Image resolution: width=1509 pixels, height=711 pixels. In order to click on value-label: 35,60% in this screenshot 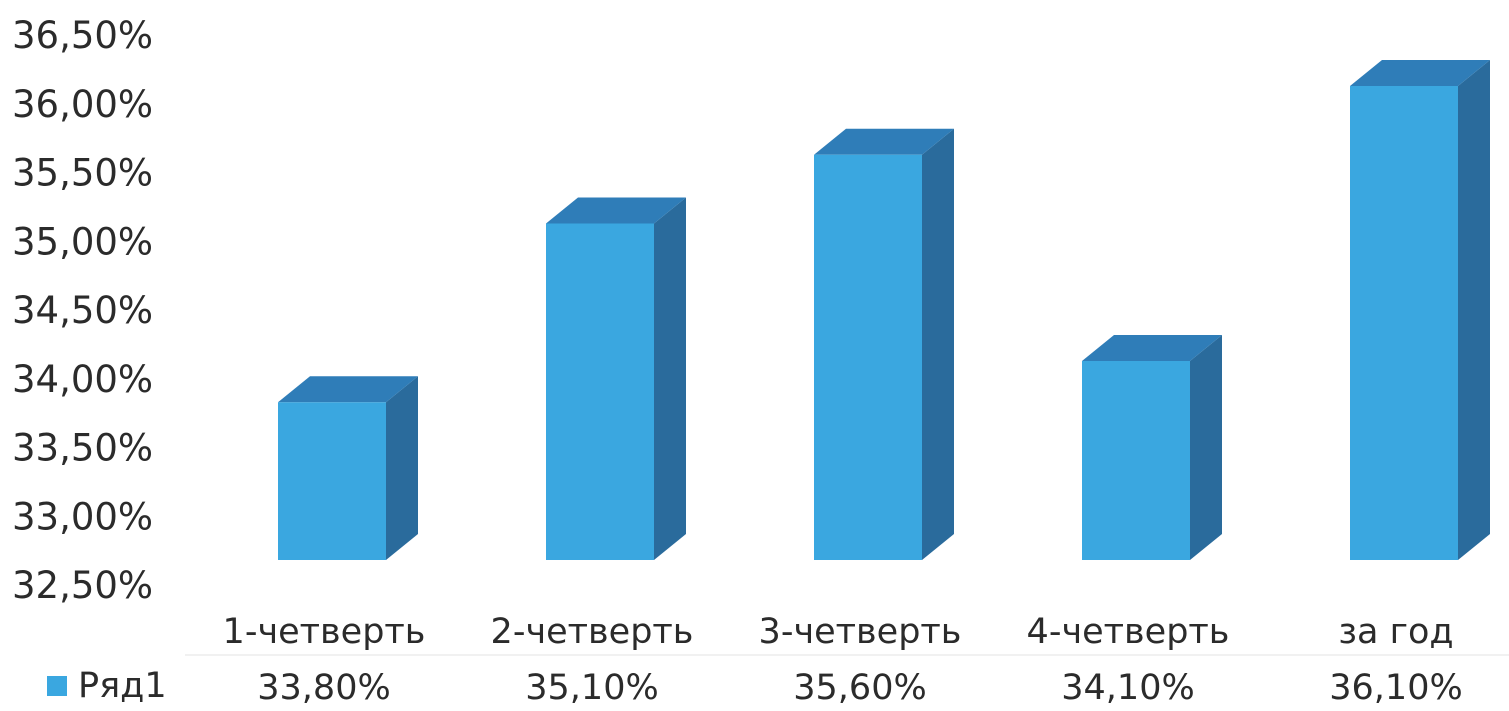, I will do `click(859, 688)`.